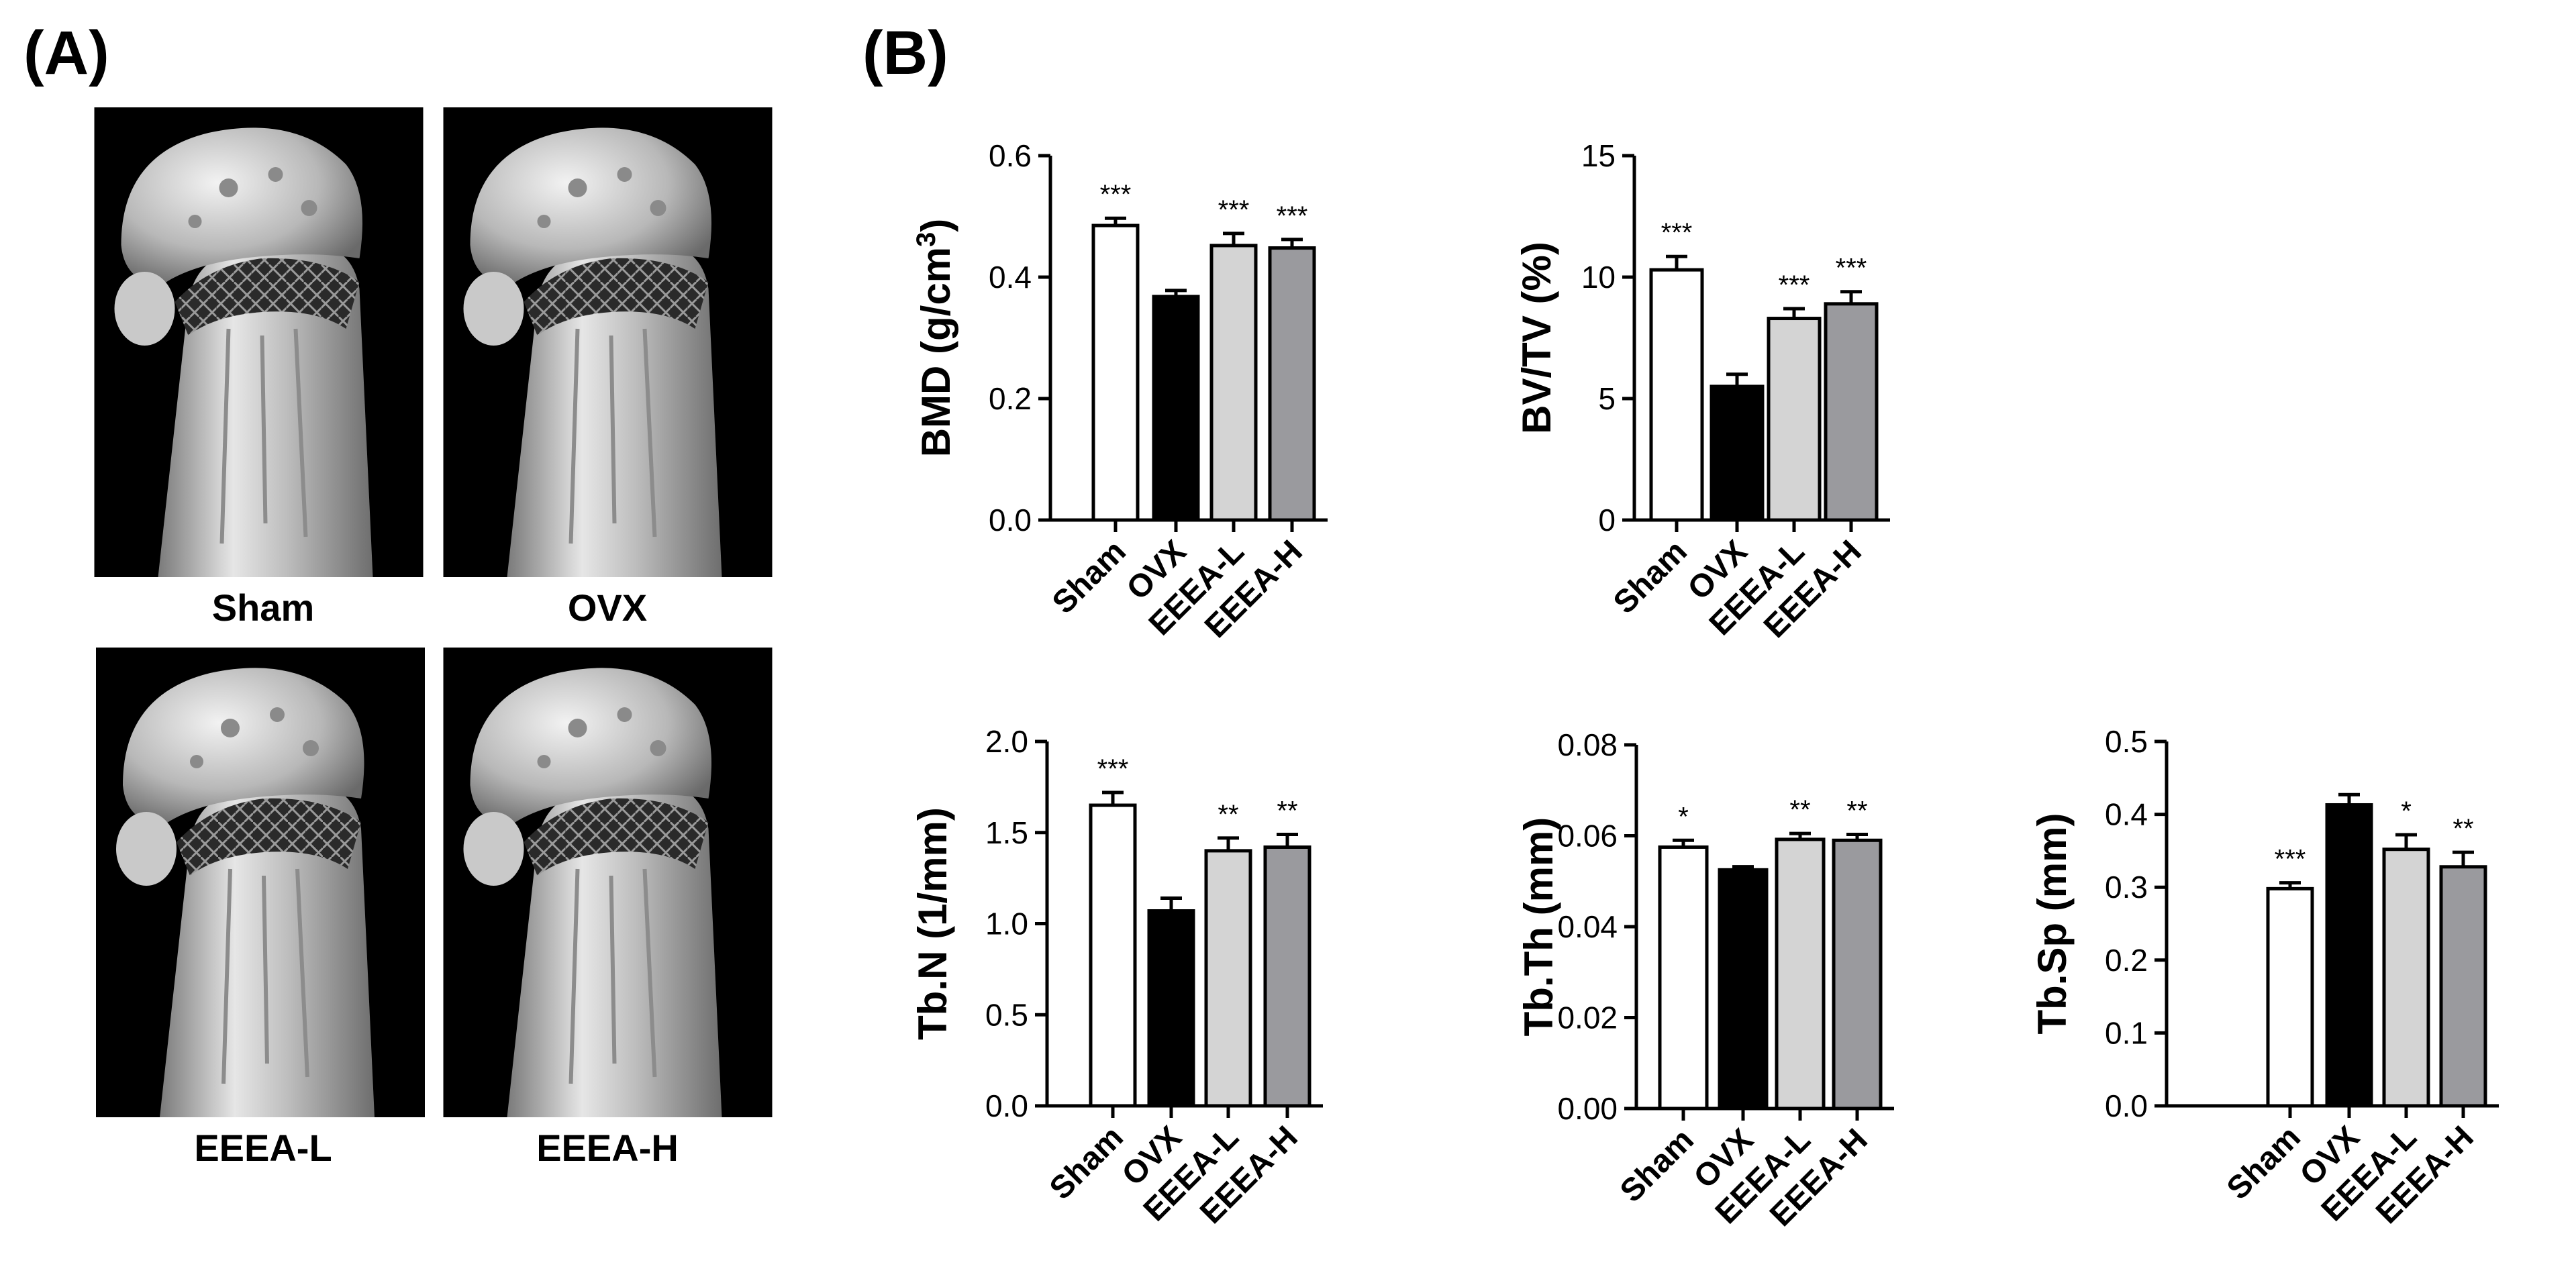 This screenshot has width=2576, height=1285. I want to click on y-axis-title: Tb.Sp (mm), so click(2052, 924).